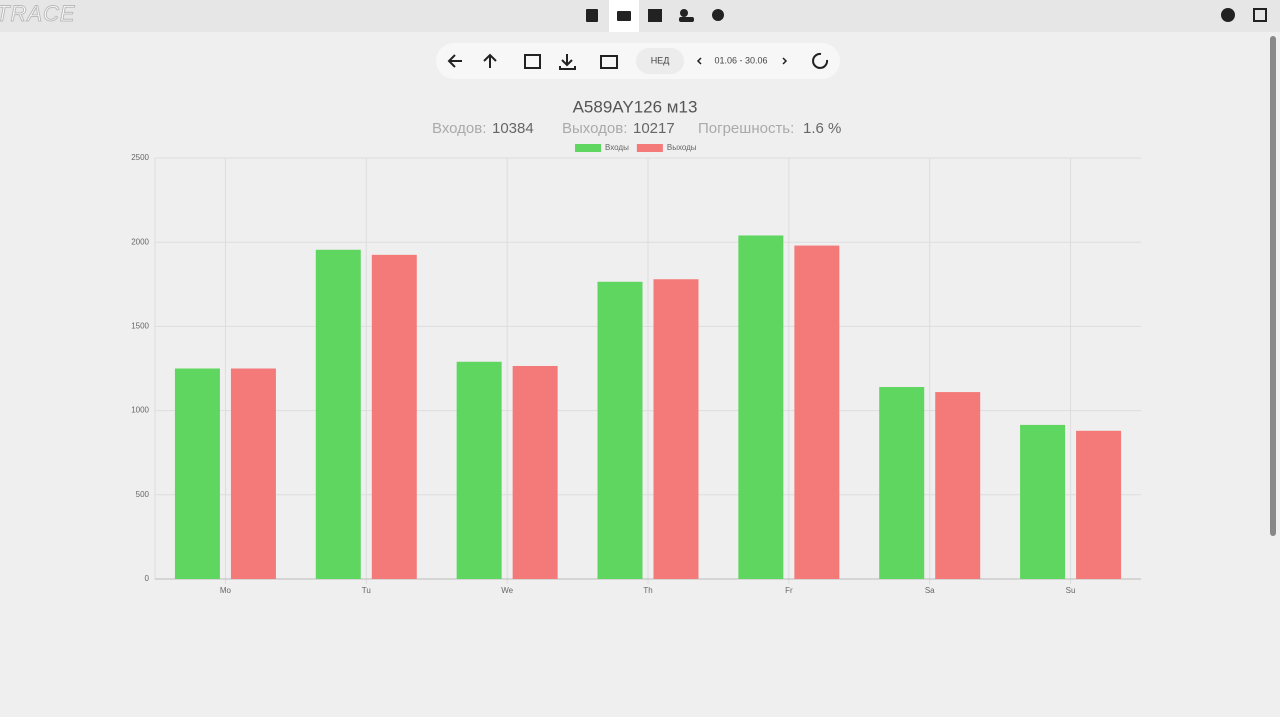 The width and height of the screenshot is (1280, 717). I want to click on device-icon, so click(624, 16).